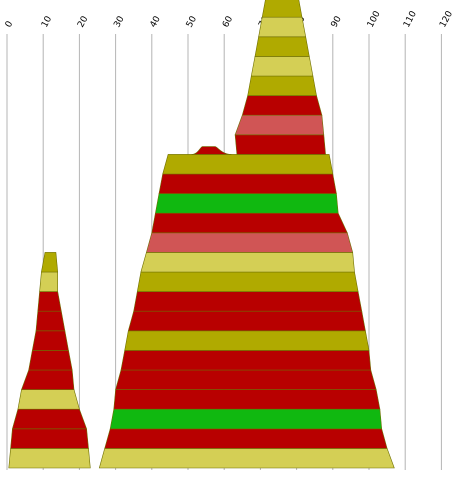 The image size is (452, 477). What do you see at coordinates (10, 24) in the screenshot?
I see `x-tick-label-0: 0` at bounding box center [10, 24].